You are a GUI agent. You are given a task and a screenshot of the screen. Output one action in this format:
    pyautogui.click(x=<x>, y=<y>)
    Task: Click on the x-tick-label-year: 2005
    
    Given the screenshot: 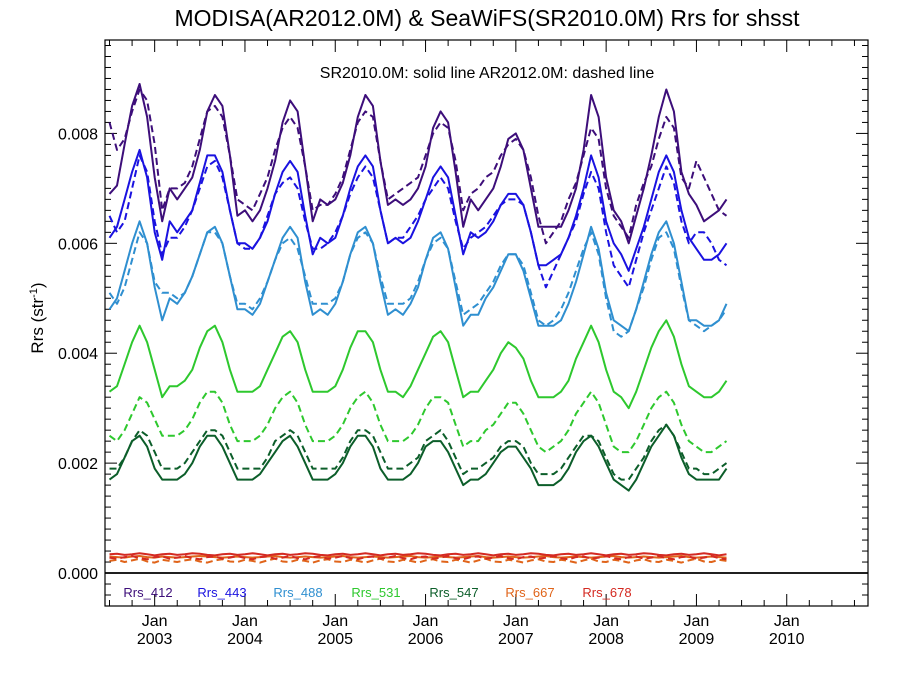 What is the action you would take?
    pyautogui.click(x=335, y=639)
    